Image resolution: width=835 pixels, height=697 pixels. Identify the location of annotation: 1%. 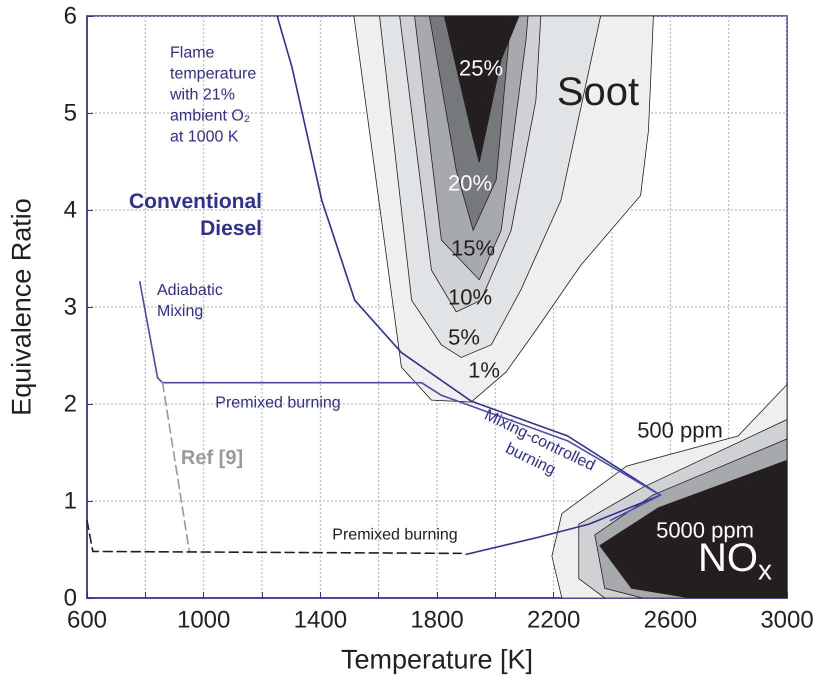
(484, 370).